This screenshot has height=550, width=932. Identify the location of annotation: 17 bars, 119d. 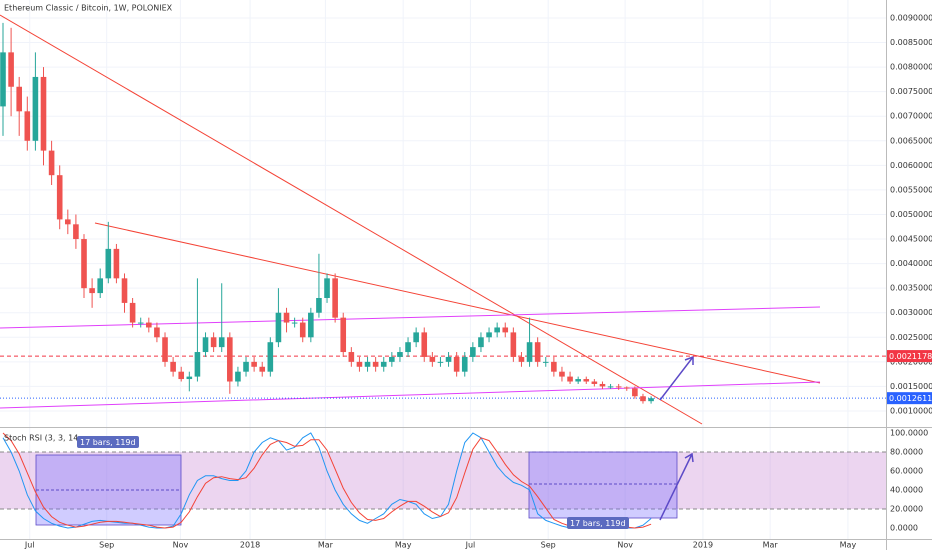
(108, 442).